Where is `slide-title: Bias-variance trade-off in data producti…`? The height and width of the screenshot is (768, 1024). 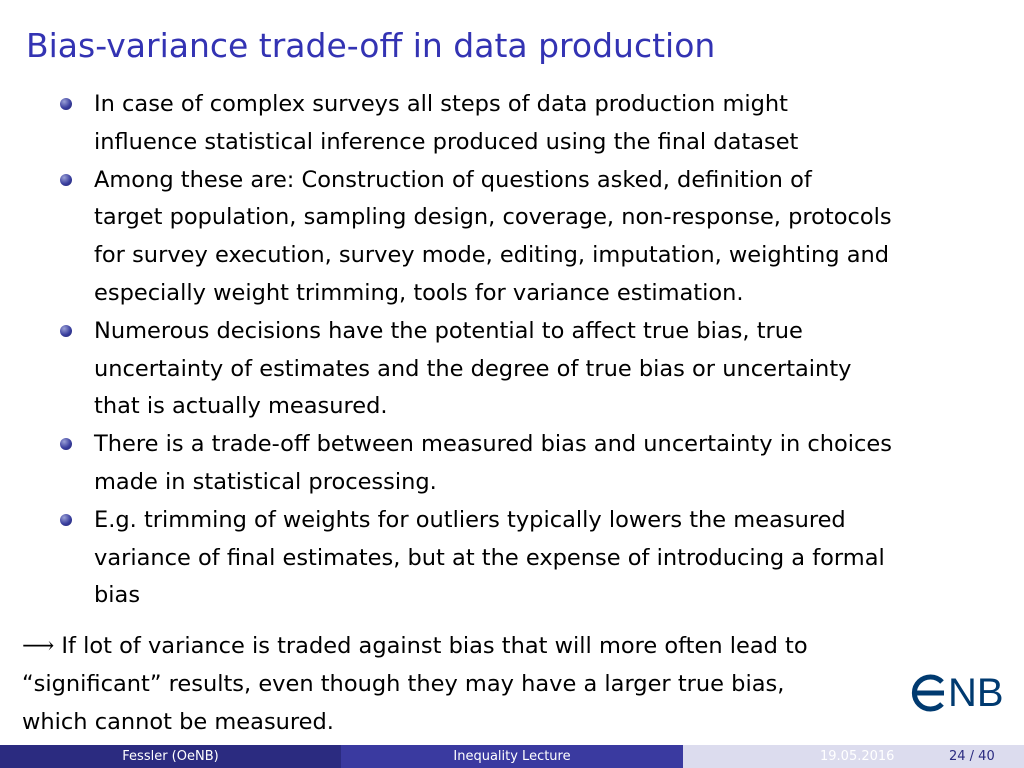
slide-title: Bias-variance trade-off in data producti… is located at coordinates (371, 45).